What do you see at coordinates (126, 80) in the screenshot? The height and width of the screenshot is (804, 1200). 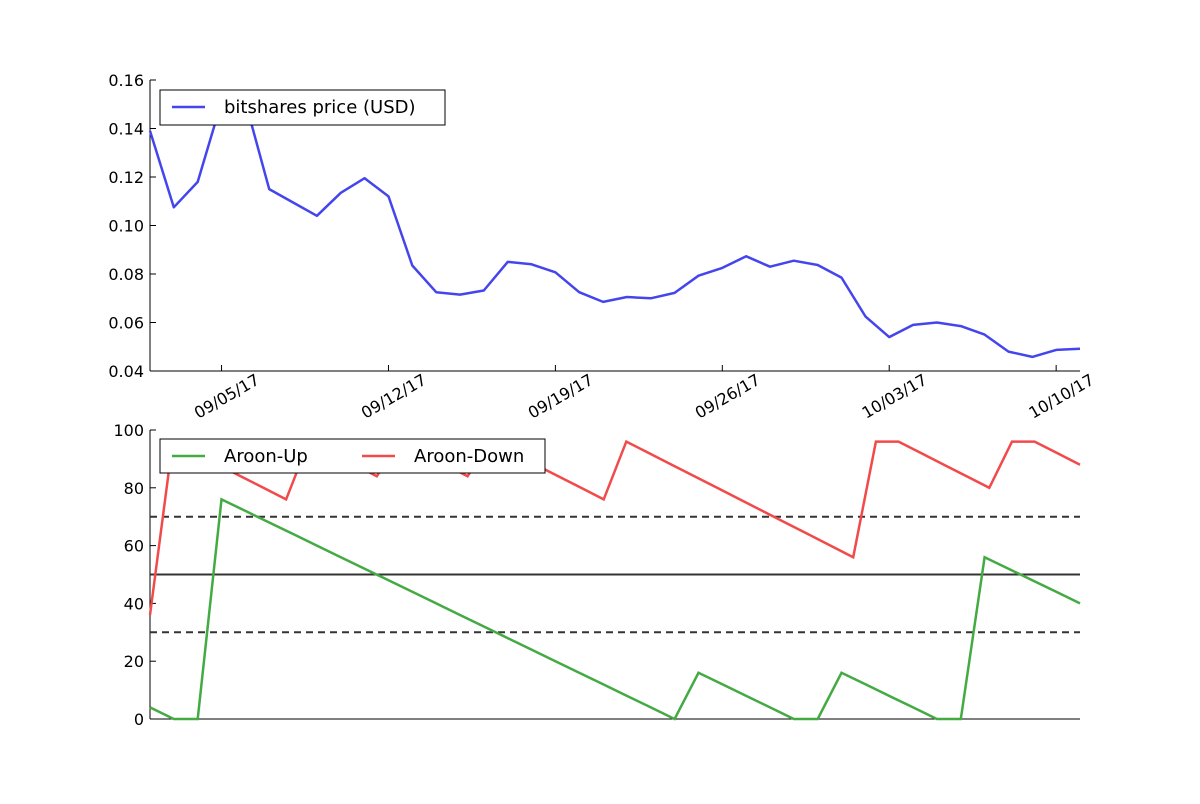 I see `price-ytick-label: 0.16` at bounding box center [126, 80].